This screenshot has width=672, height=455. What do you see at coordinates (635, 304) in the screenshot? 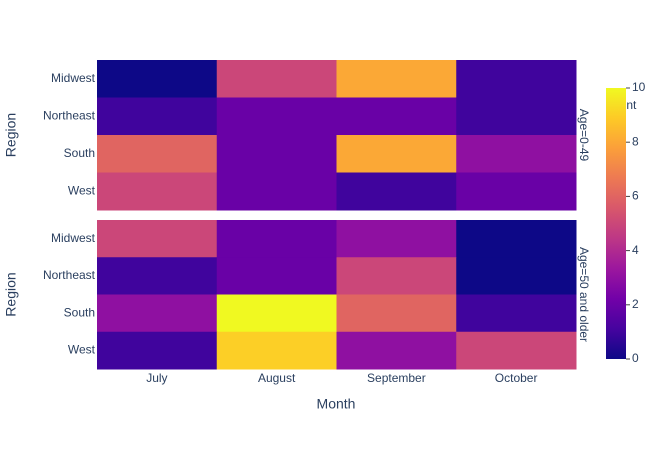
I see `colorbar-tick-label: 2` at bounding box center [635, 304].